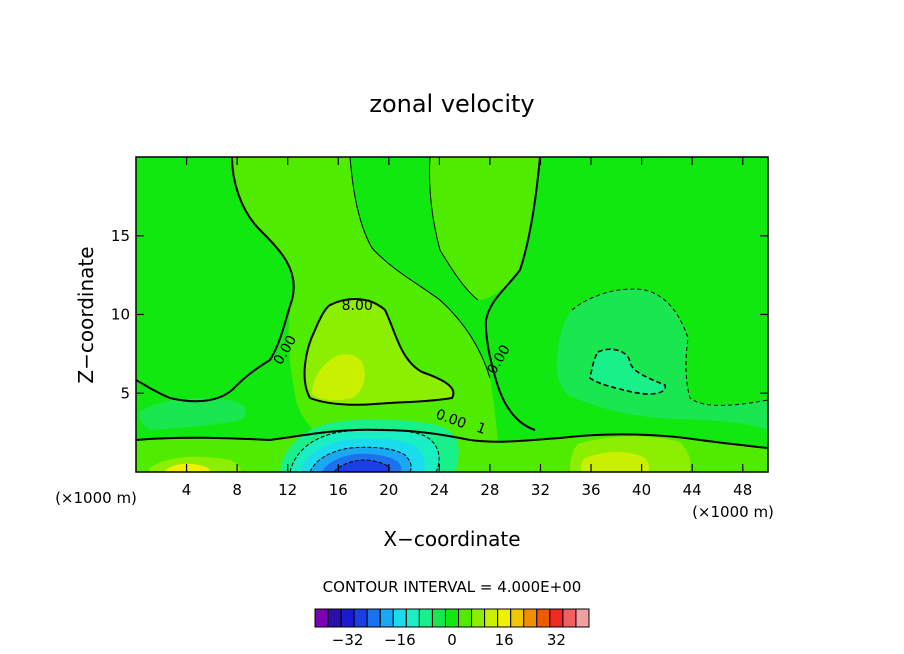 This screenshot has height=654, width=904. What do you see at coordinates (451, 104) in the screenshot?
I see `chart-title: zonal velocity` at bounding box center [451, 104].